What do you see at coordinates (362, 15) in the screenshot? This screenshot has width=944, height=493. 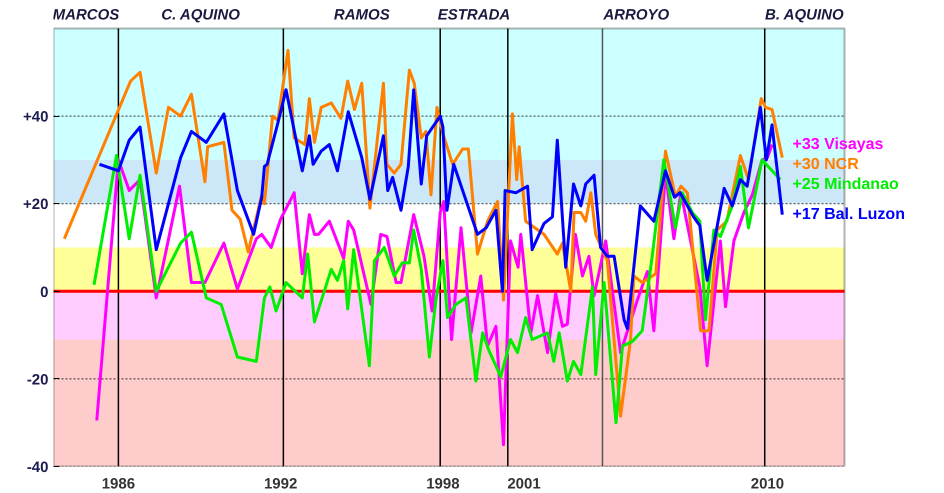 I see `text: RAMOS` at bounding box center [362, 15].